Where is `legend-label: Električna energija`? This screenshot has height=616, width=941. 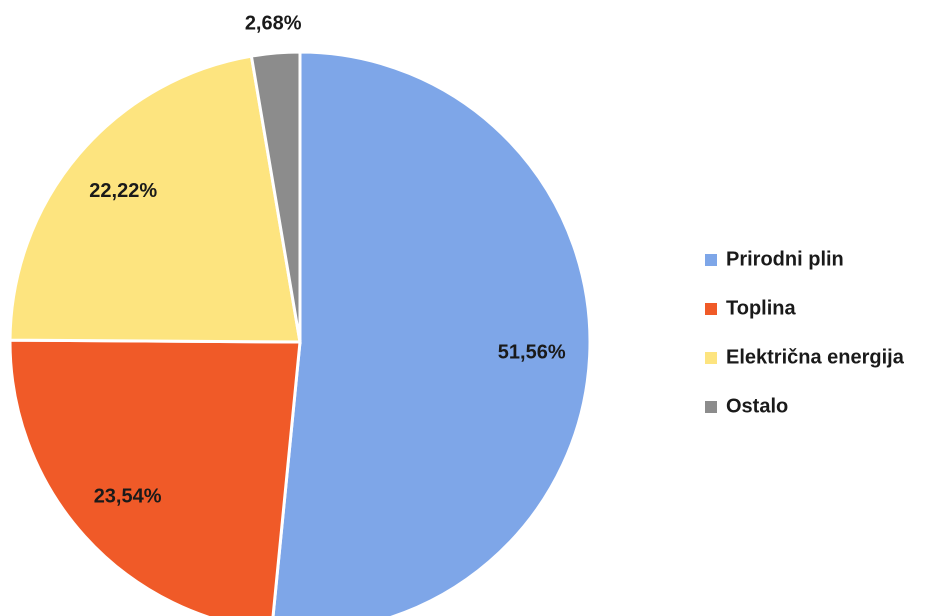 legend-label: Električna energija is located at coordinates (815, 357).